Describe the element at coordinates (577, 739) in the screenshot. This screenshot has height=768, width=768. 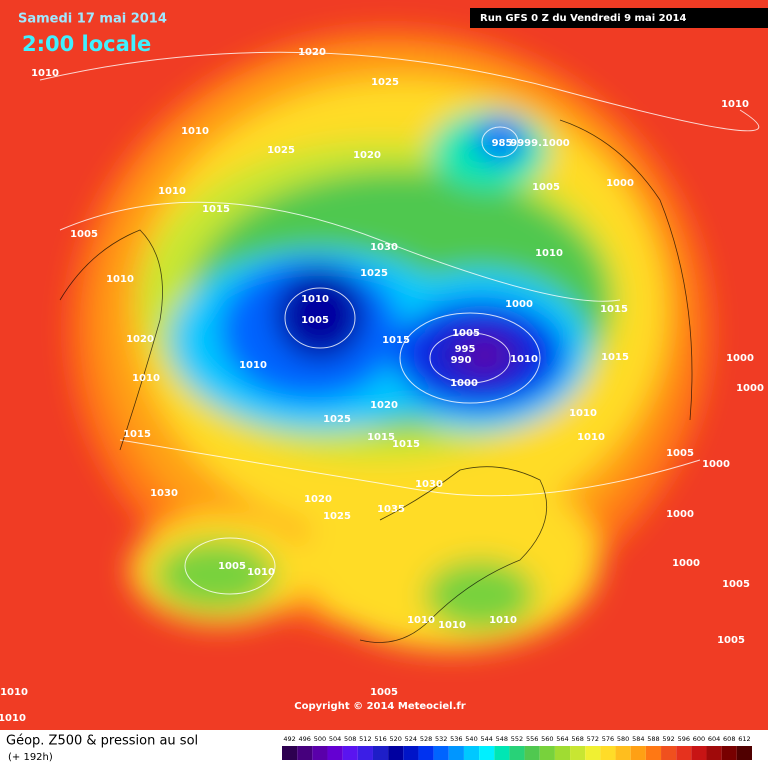
I see `scale-label: 568` at that location.